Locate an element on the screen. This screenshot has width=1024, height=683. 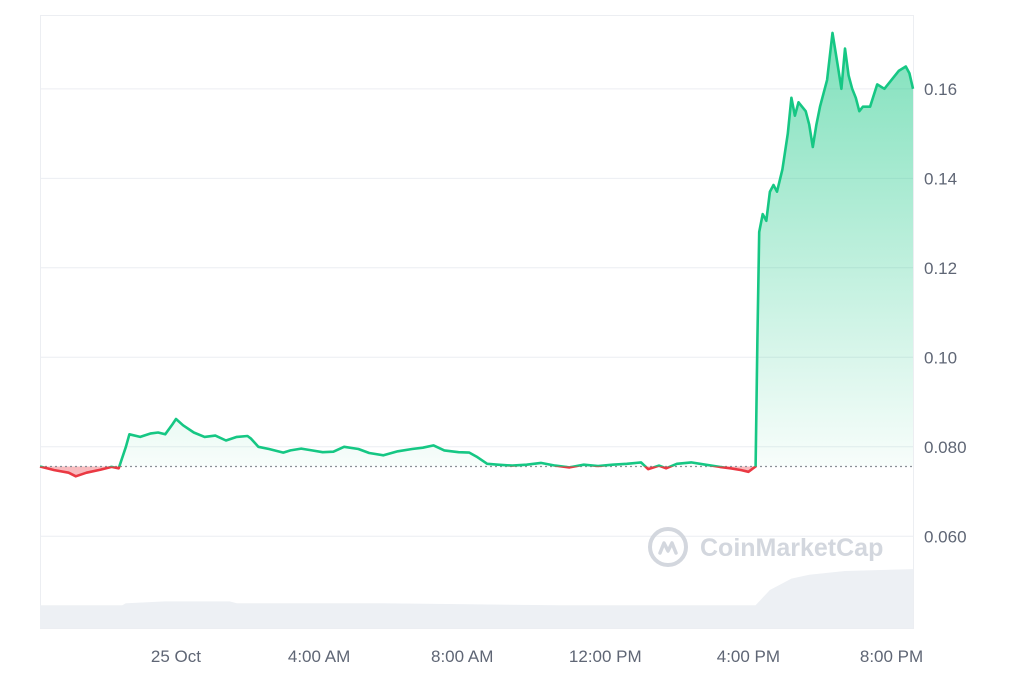
y-axis: 0.060 0.080 0.10 0.12 0.14 0.16 is located at coordinates (945, 313).